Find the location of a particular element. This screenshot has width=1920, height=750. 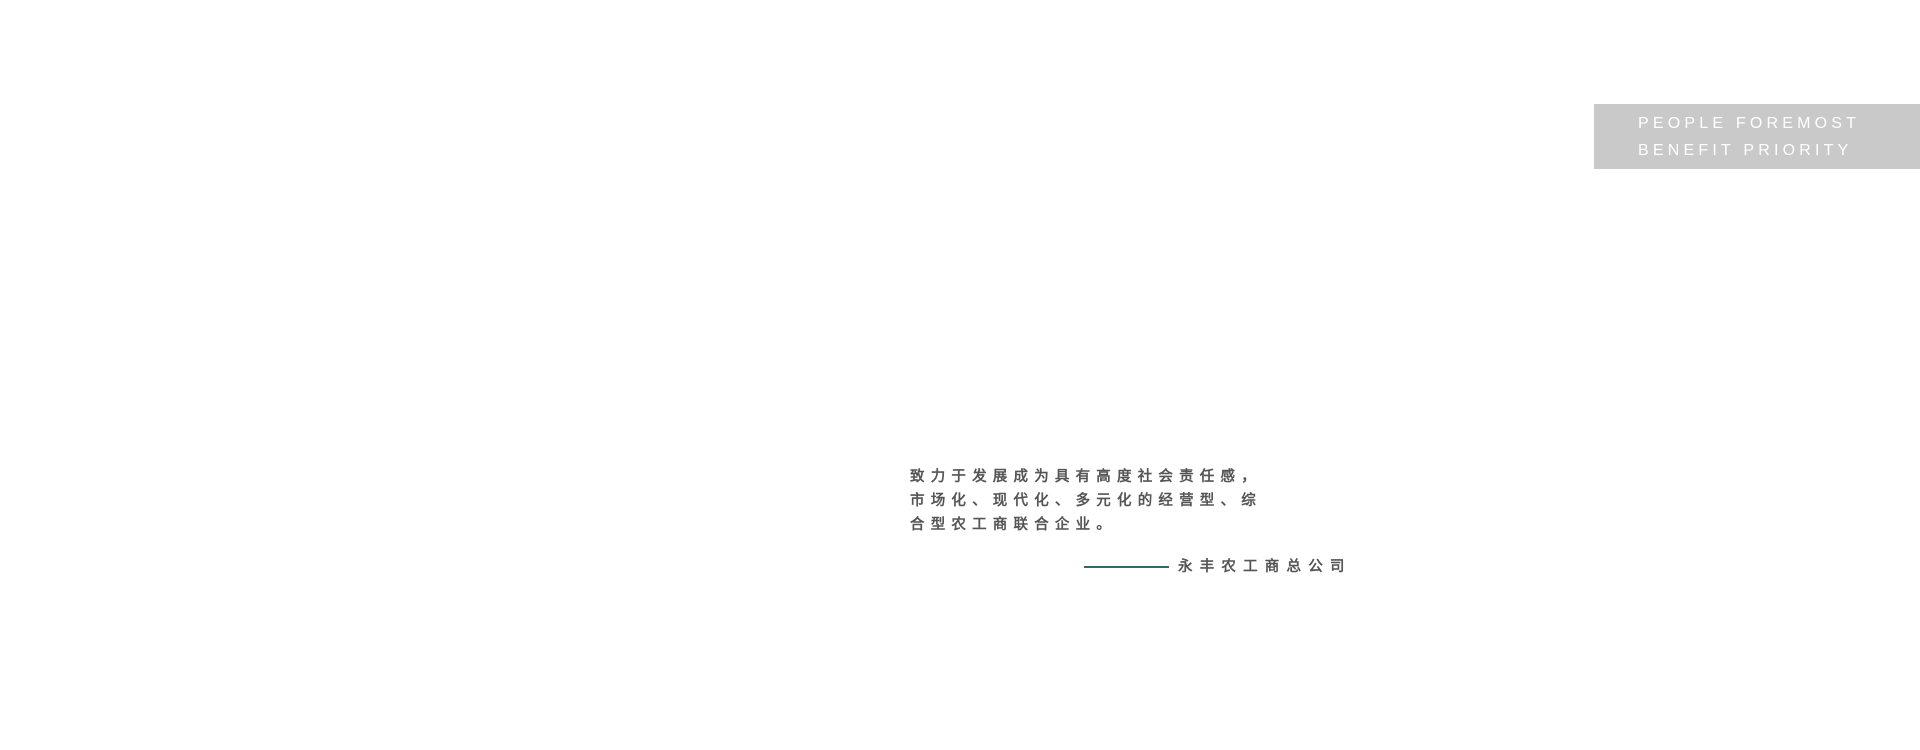

mission-line-2: 市场化、现代化、多元化的经营型、综 is located at coordinates (1086, 501).